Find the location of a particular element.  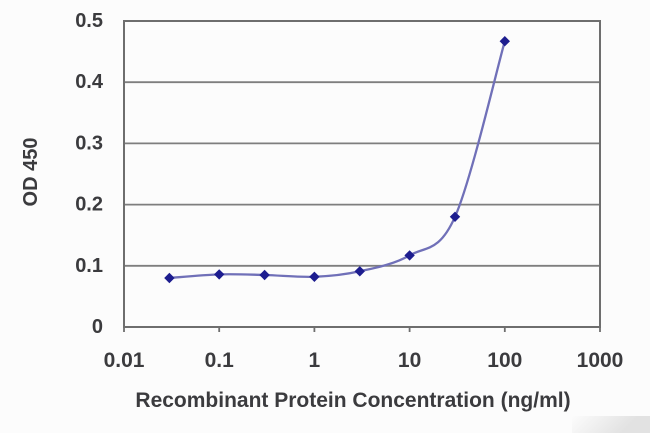

y-tick-label: 0 is located at coordinates (97, 327).